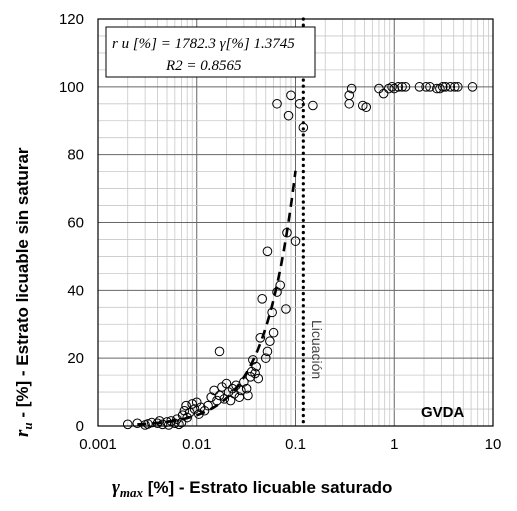  I want to click on y-axis-symbol: r, so click(22, 433).